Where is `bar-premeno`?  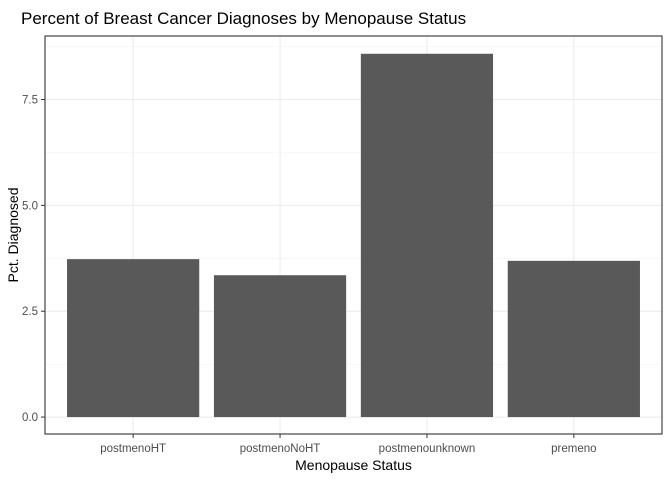
bar-premeno is located at coordinates (573, 339).